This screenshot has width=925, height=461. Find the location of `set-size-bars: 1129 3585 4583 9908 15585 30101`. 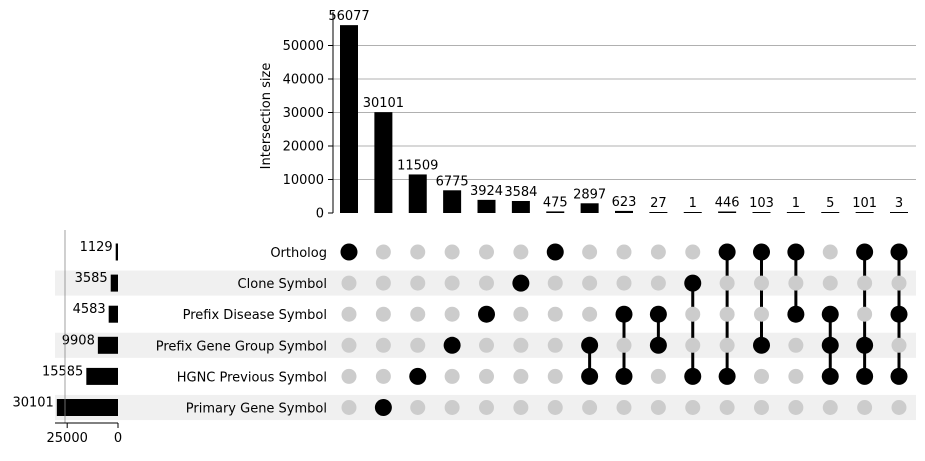

set-size-bars: 1129 3585 4583 9908 15585 30101 is located at coordinates (65, 328).